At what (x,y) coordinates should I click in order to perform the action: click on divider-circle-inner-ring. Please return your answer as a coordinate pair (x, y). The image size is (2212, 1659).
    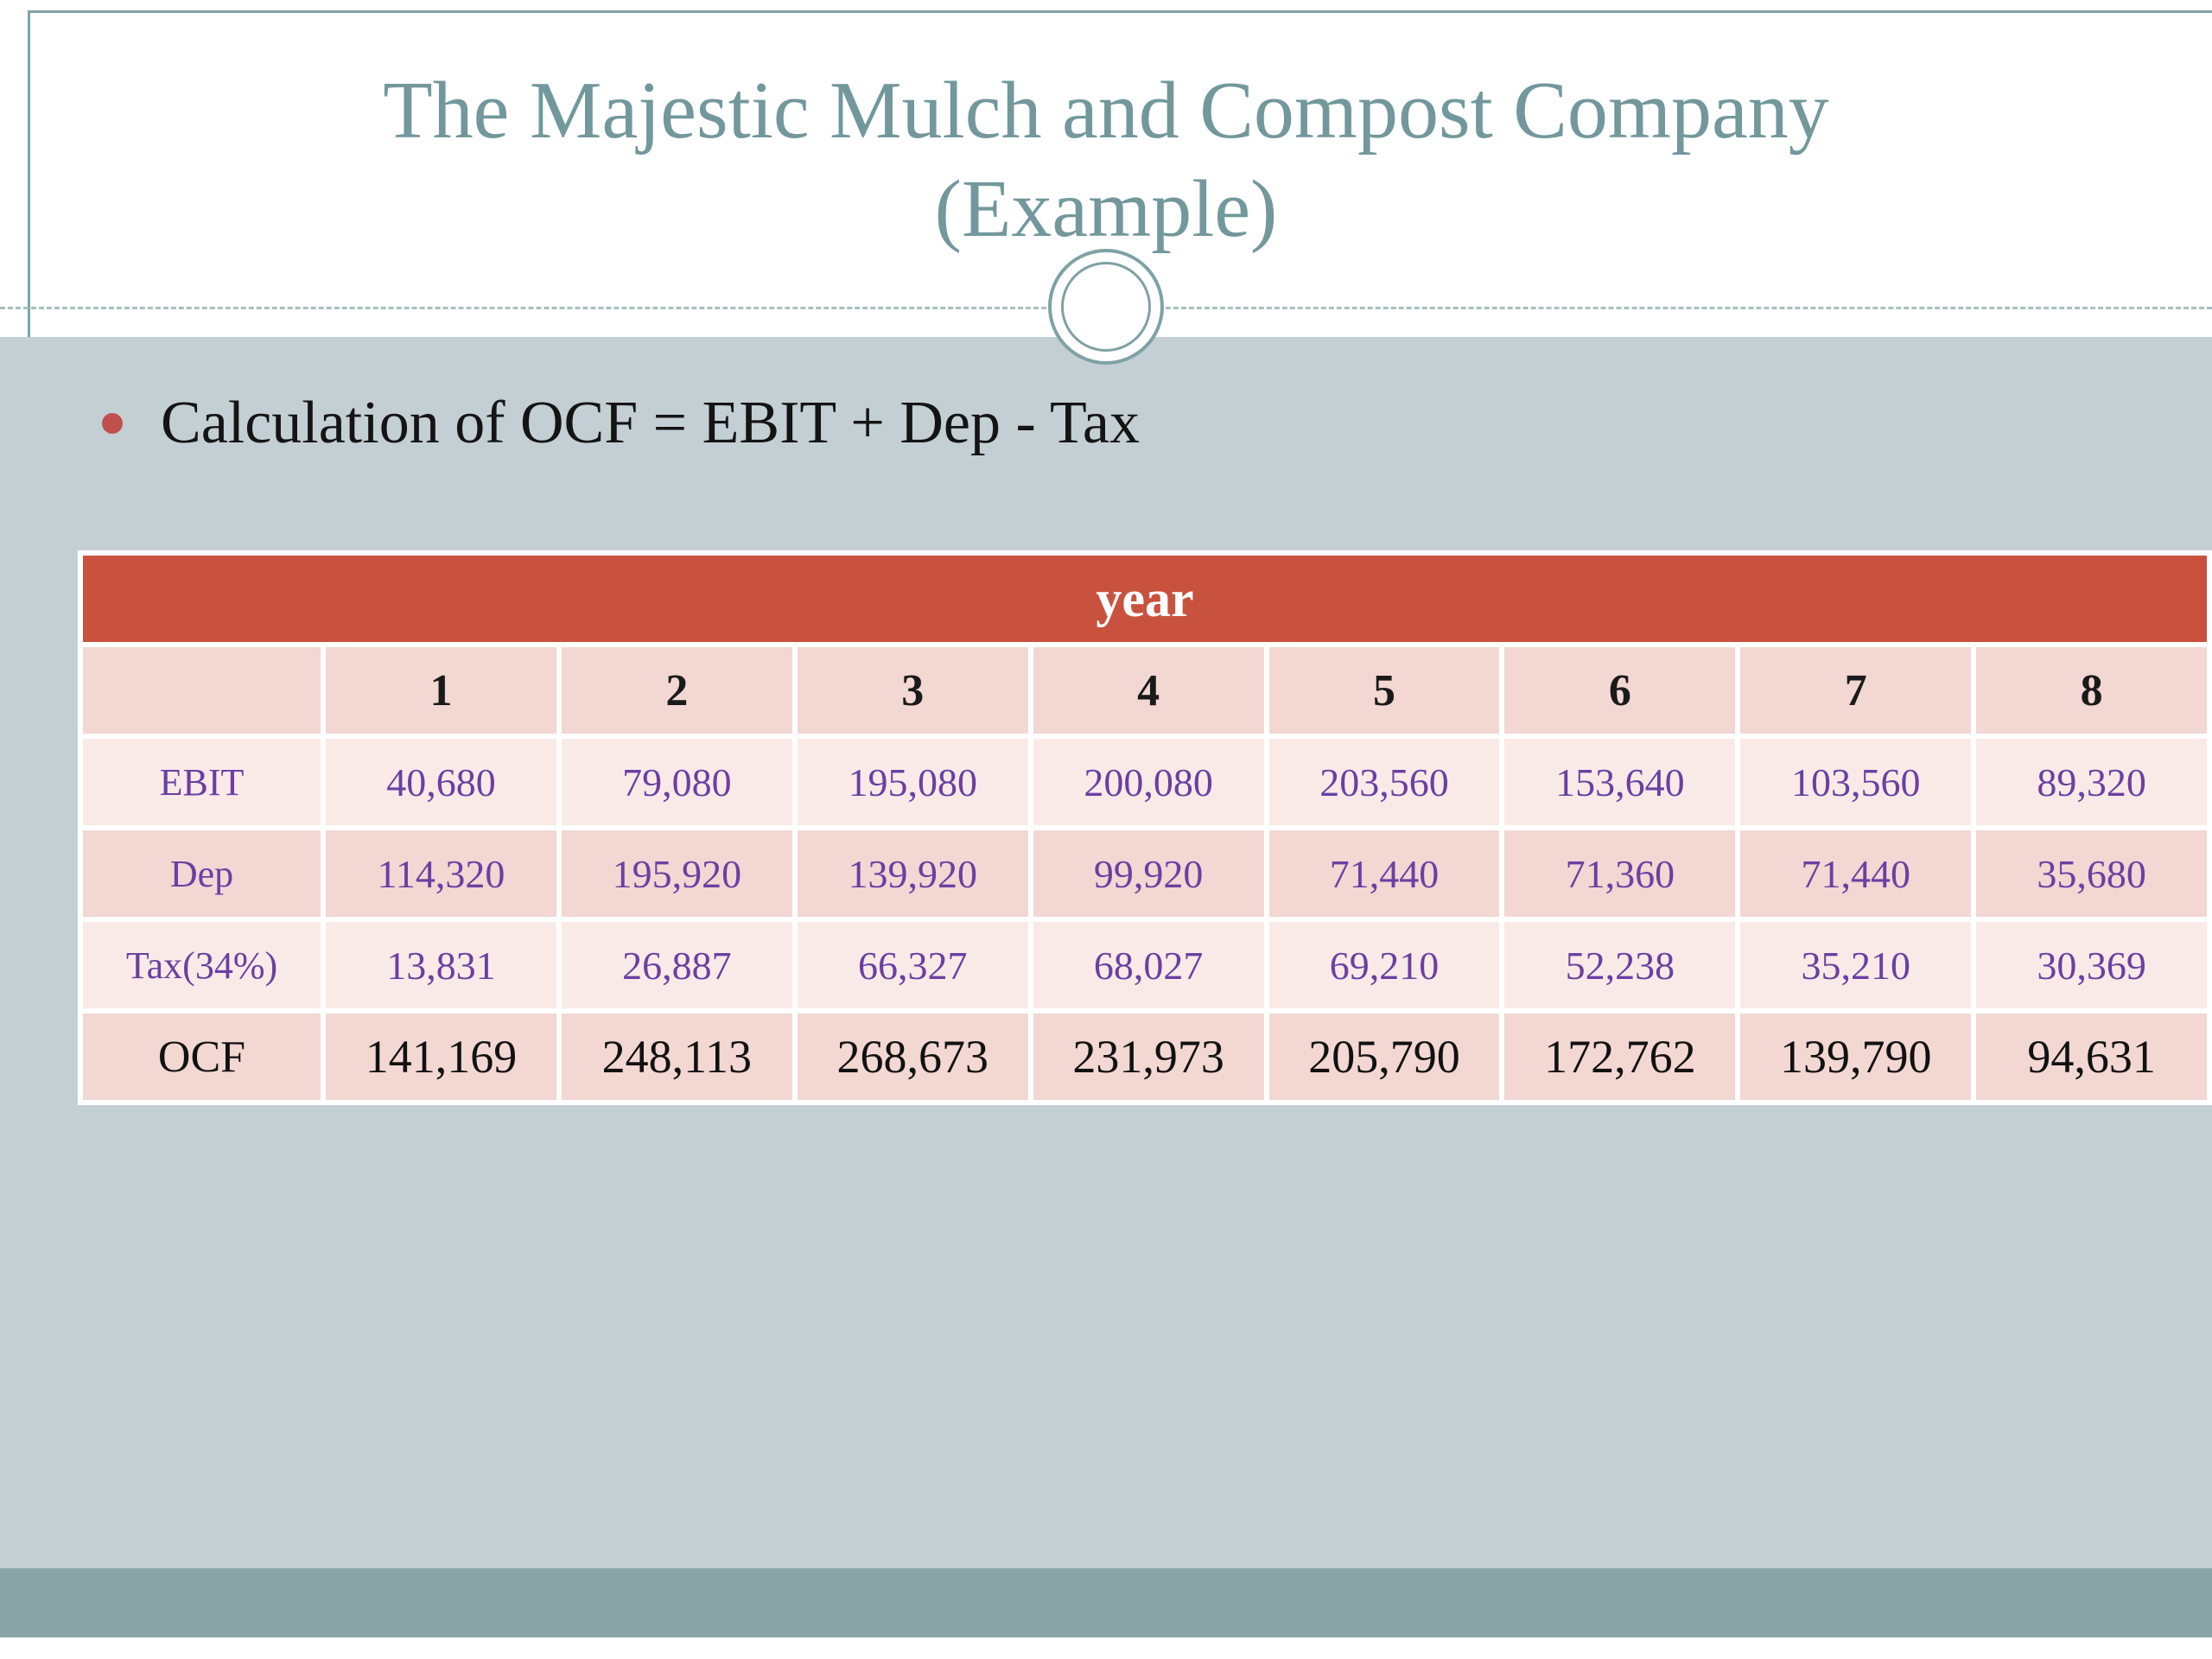
    Looking at the image, I should click on (1106, 307).